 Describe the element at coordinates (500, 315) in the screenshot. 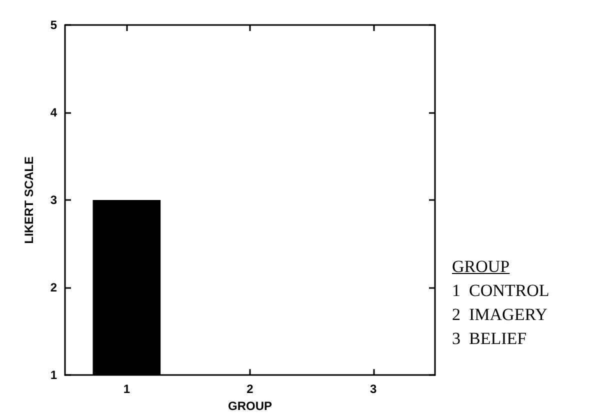

I see `text: 2 IMAGERY` at that location.